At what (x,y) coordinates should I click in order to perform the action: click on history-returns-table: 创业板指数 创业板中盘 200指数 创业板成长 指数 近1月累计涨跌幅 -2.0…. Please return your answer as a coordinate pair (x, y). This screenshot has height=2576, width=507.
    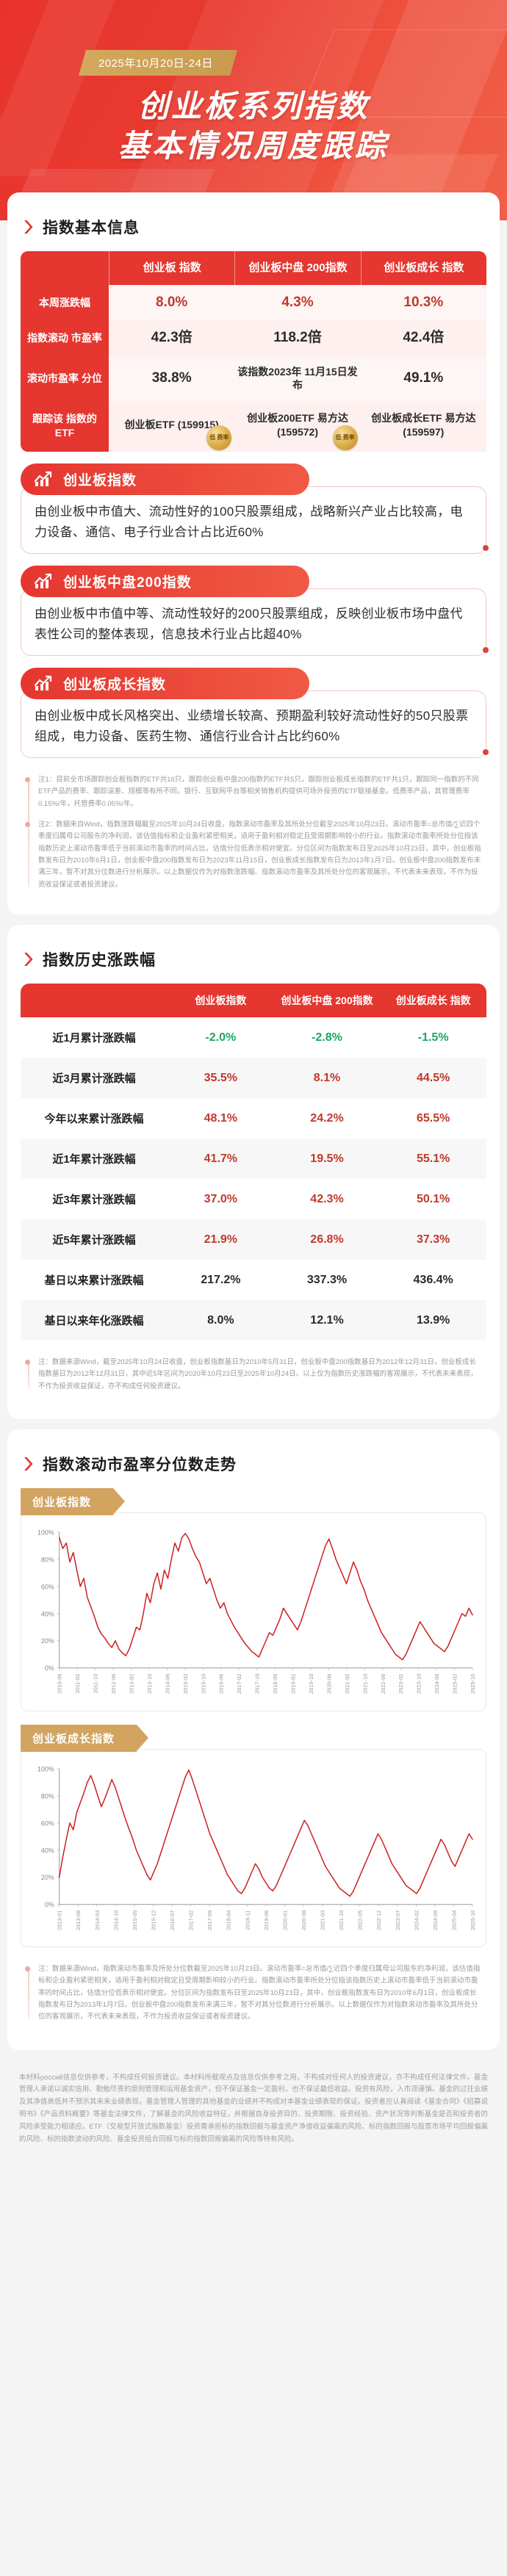
    Looking at the image, I should click on (253, 1162).